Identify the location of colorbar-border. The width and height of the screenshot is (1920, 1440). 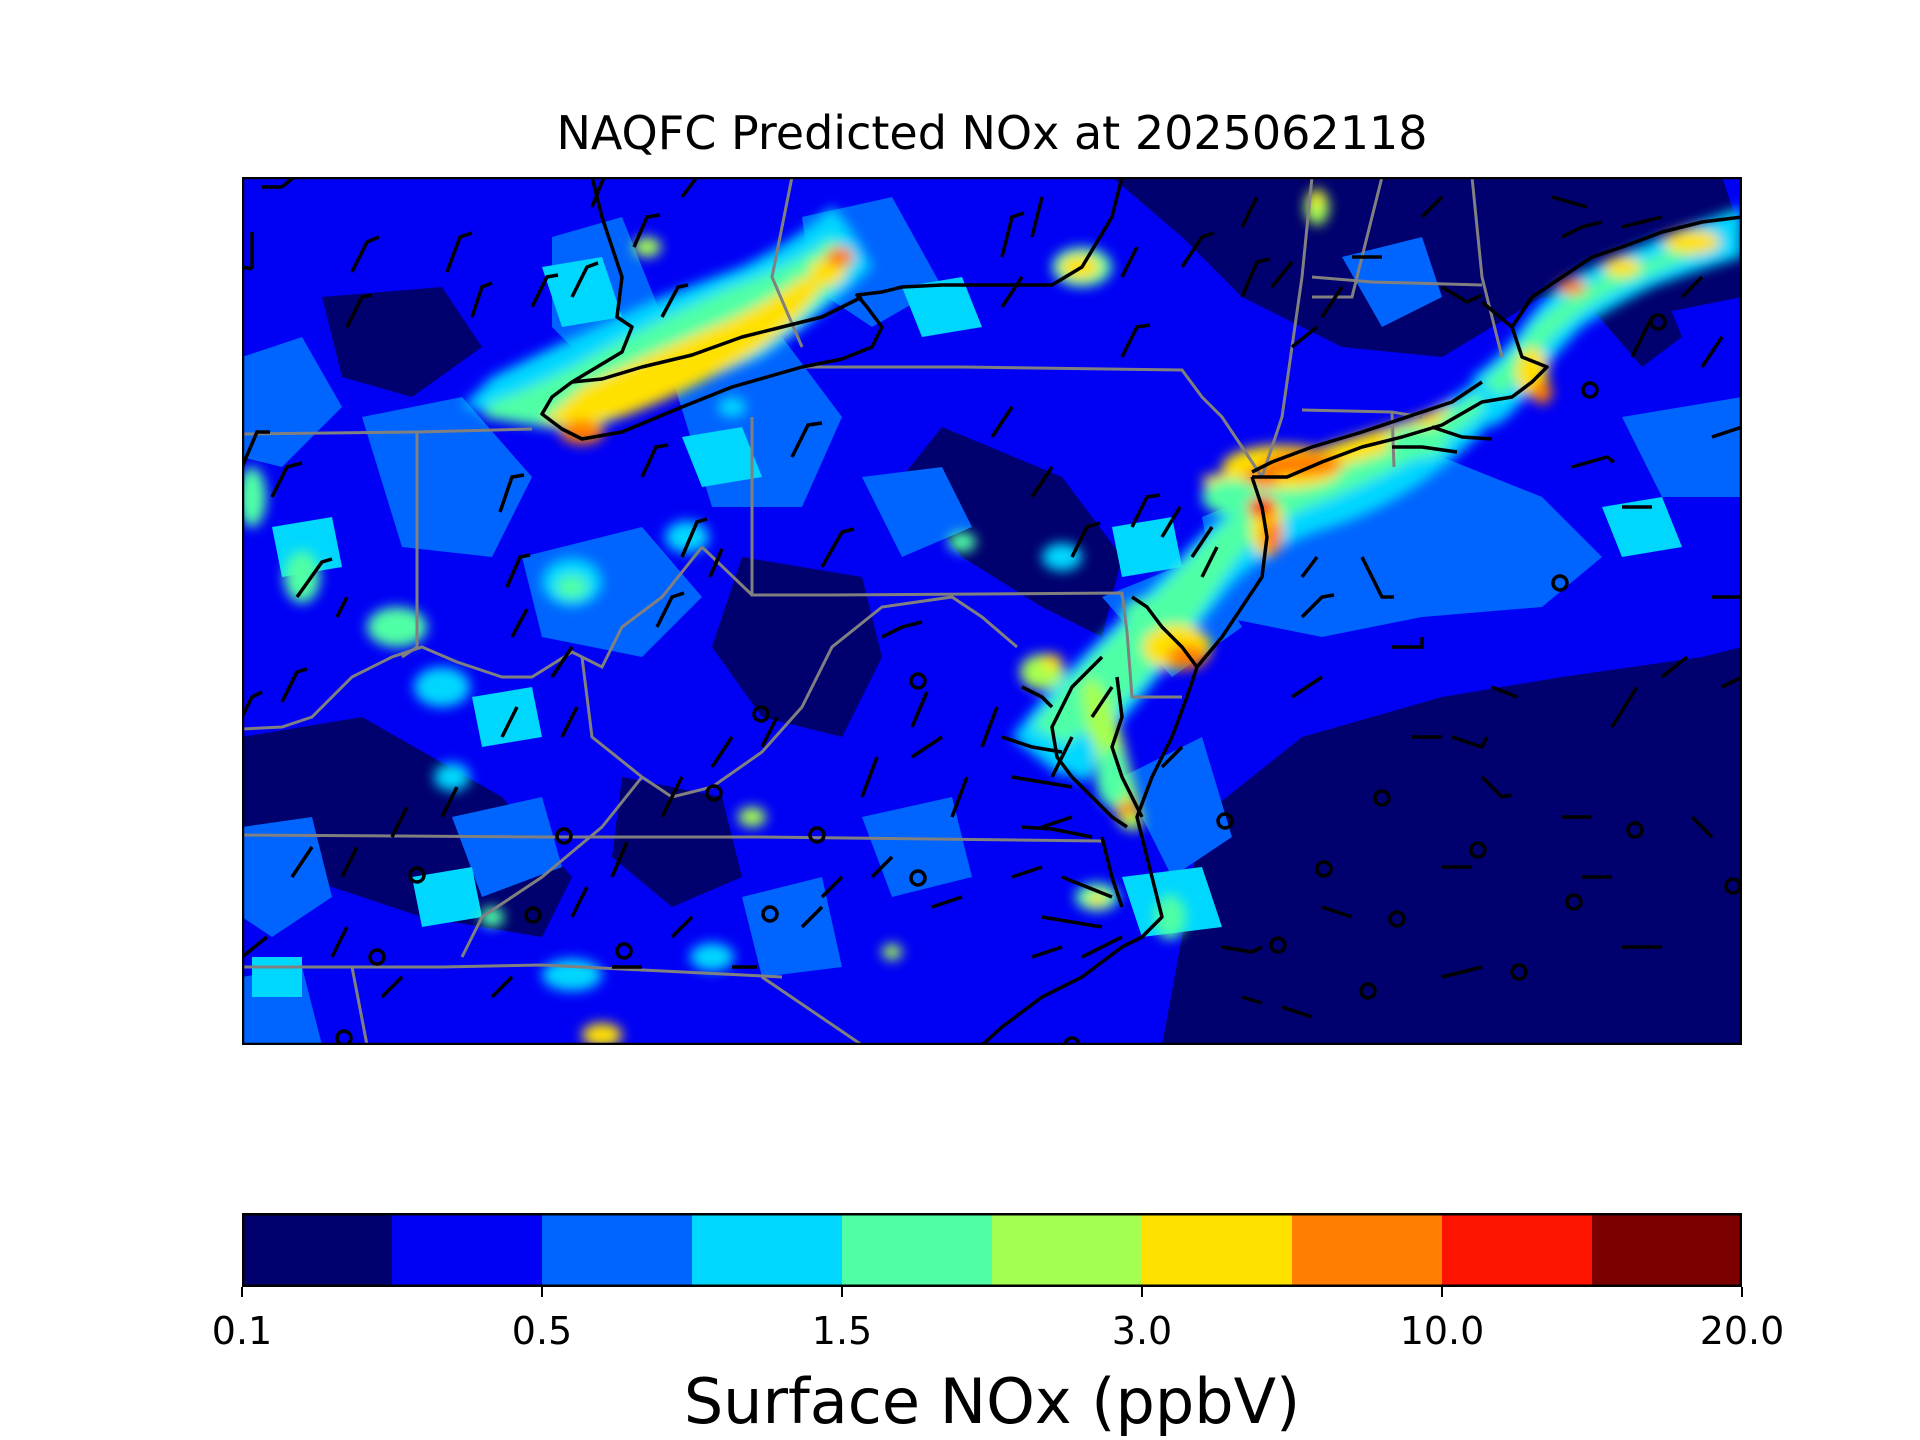
(992, 1250).